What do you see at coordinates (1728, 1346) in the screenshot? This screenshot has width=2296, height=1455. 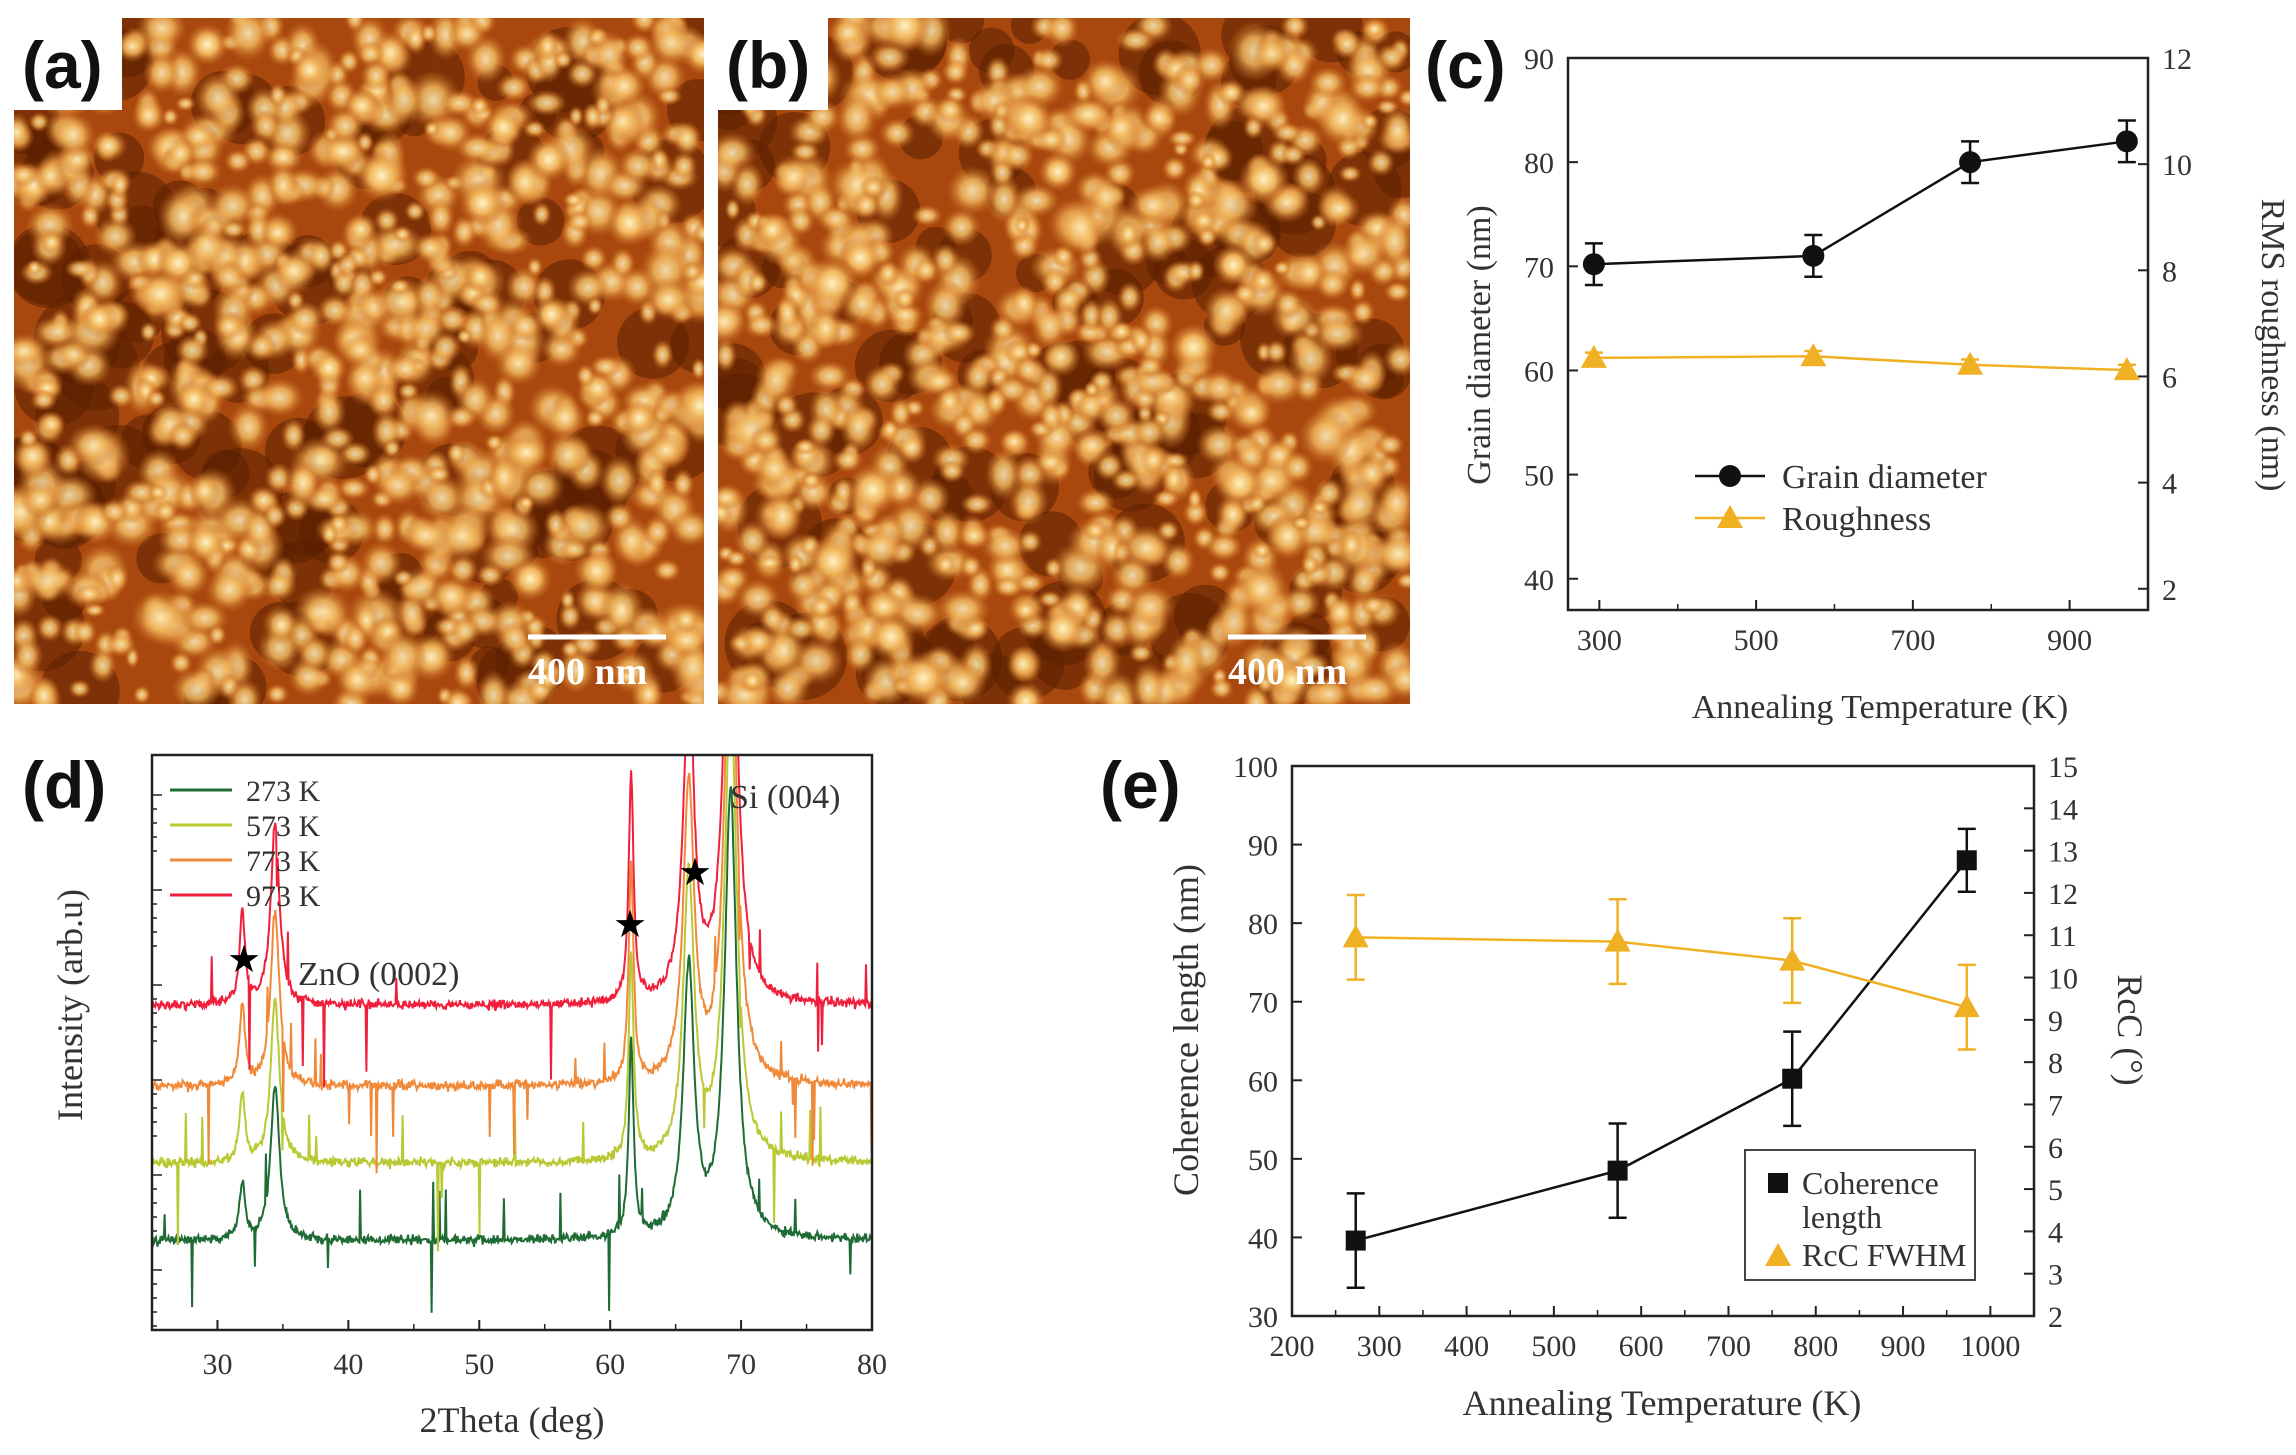 I see `x-tick-label: 700` at bounding box center [1728, 1346].